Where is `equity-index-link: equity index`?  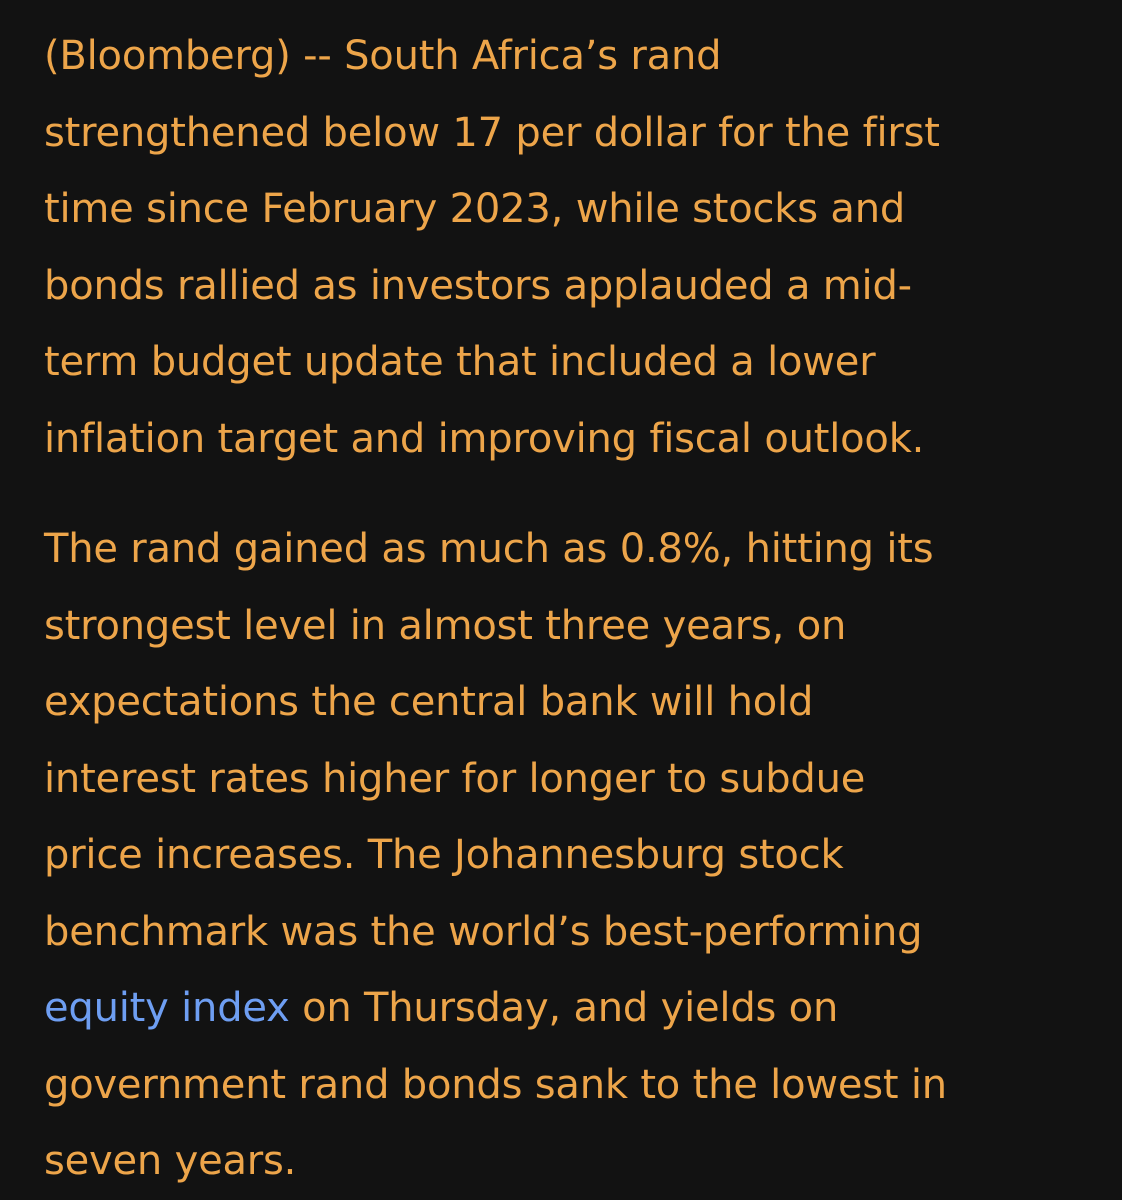
equity-index-link: equity index is located at coordinates (167, 1008).